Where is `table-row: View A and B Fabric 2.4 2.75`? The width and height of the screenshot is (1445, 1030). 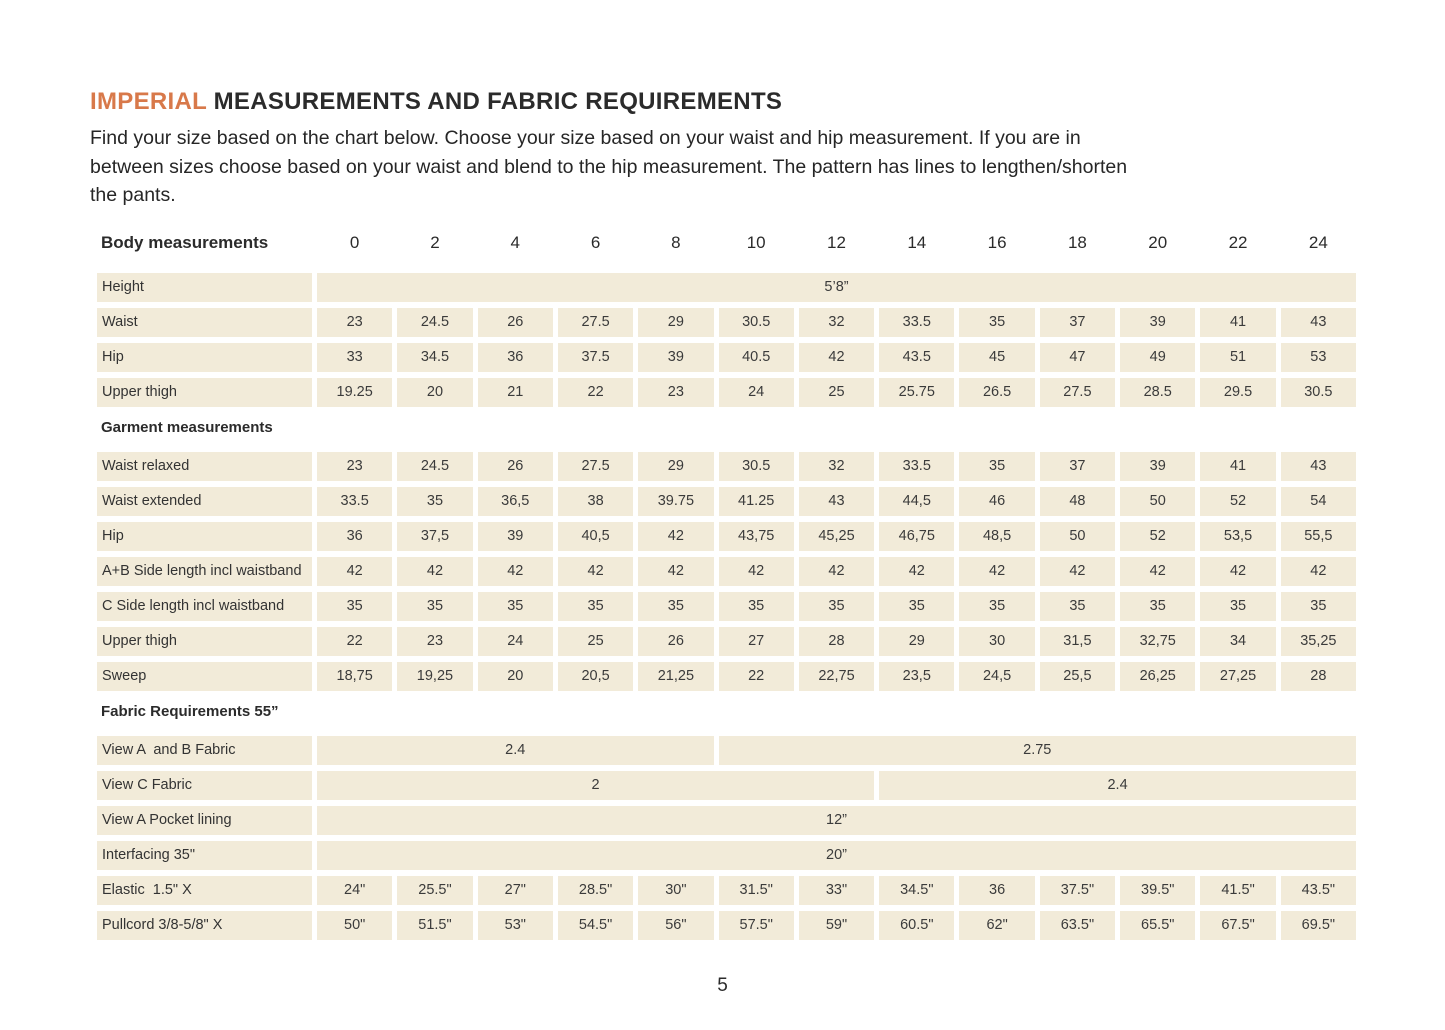
table-row: View A and B Fabric 2.4 2.75 is located at coordinates (726, 750).